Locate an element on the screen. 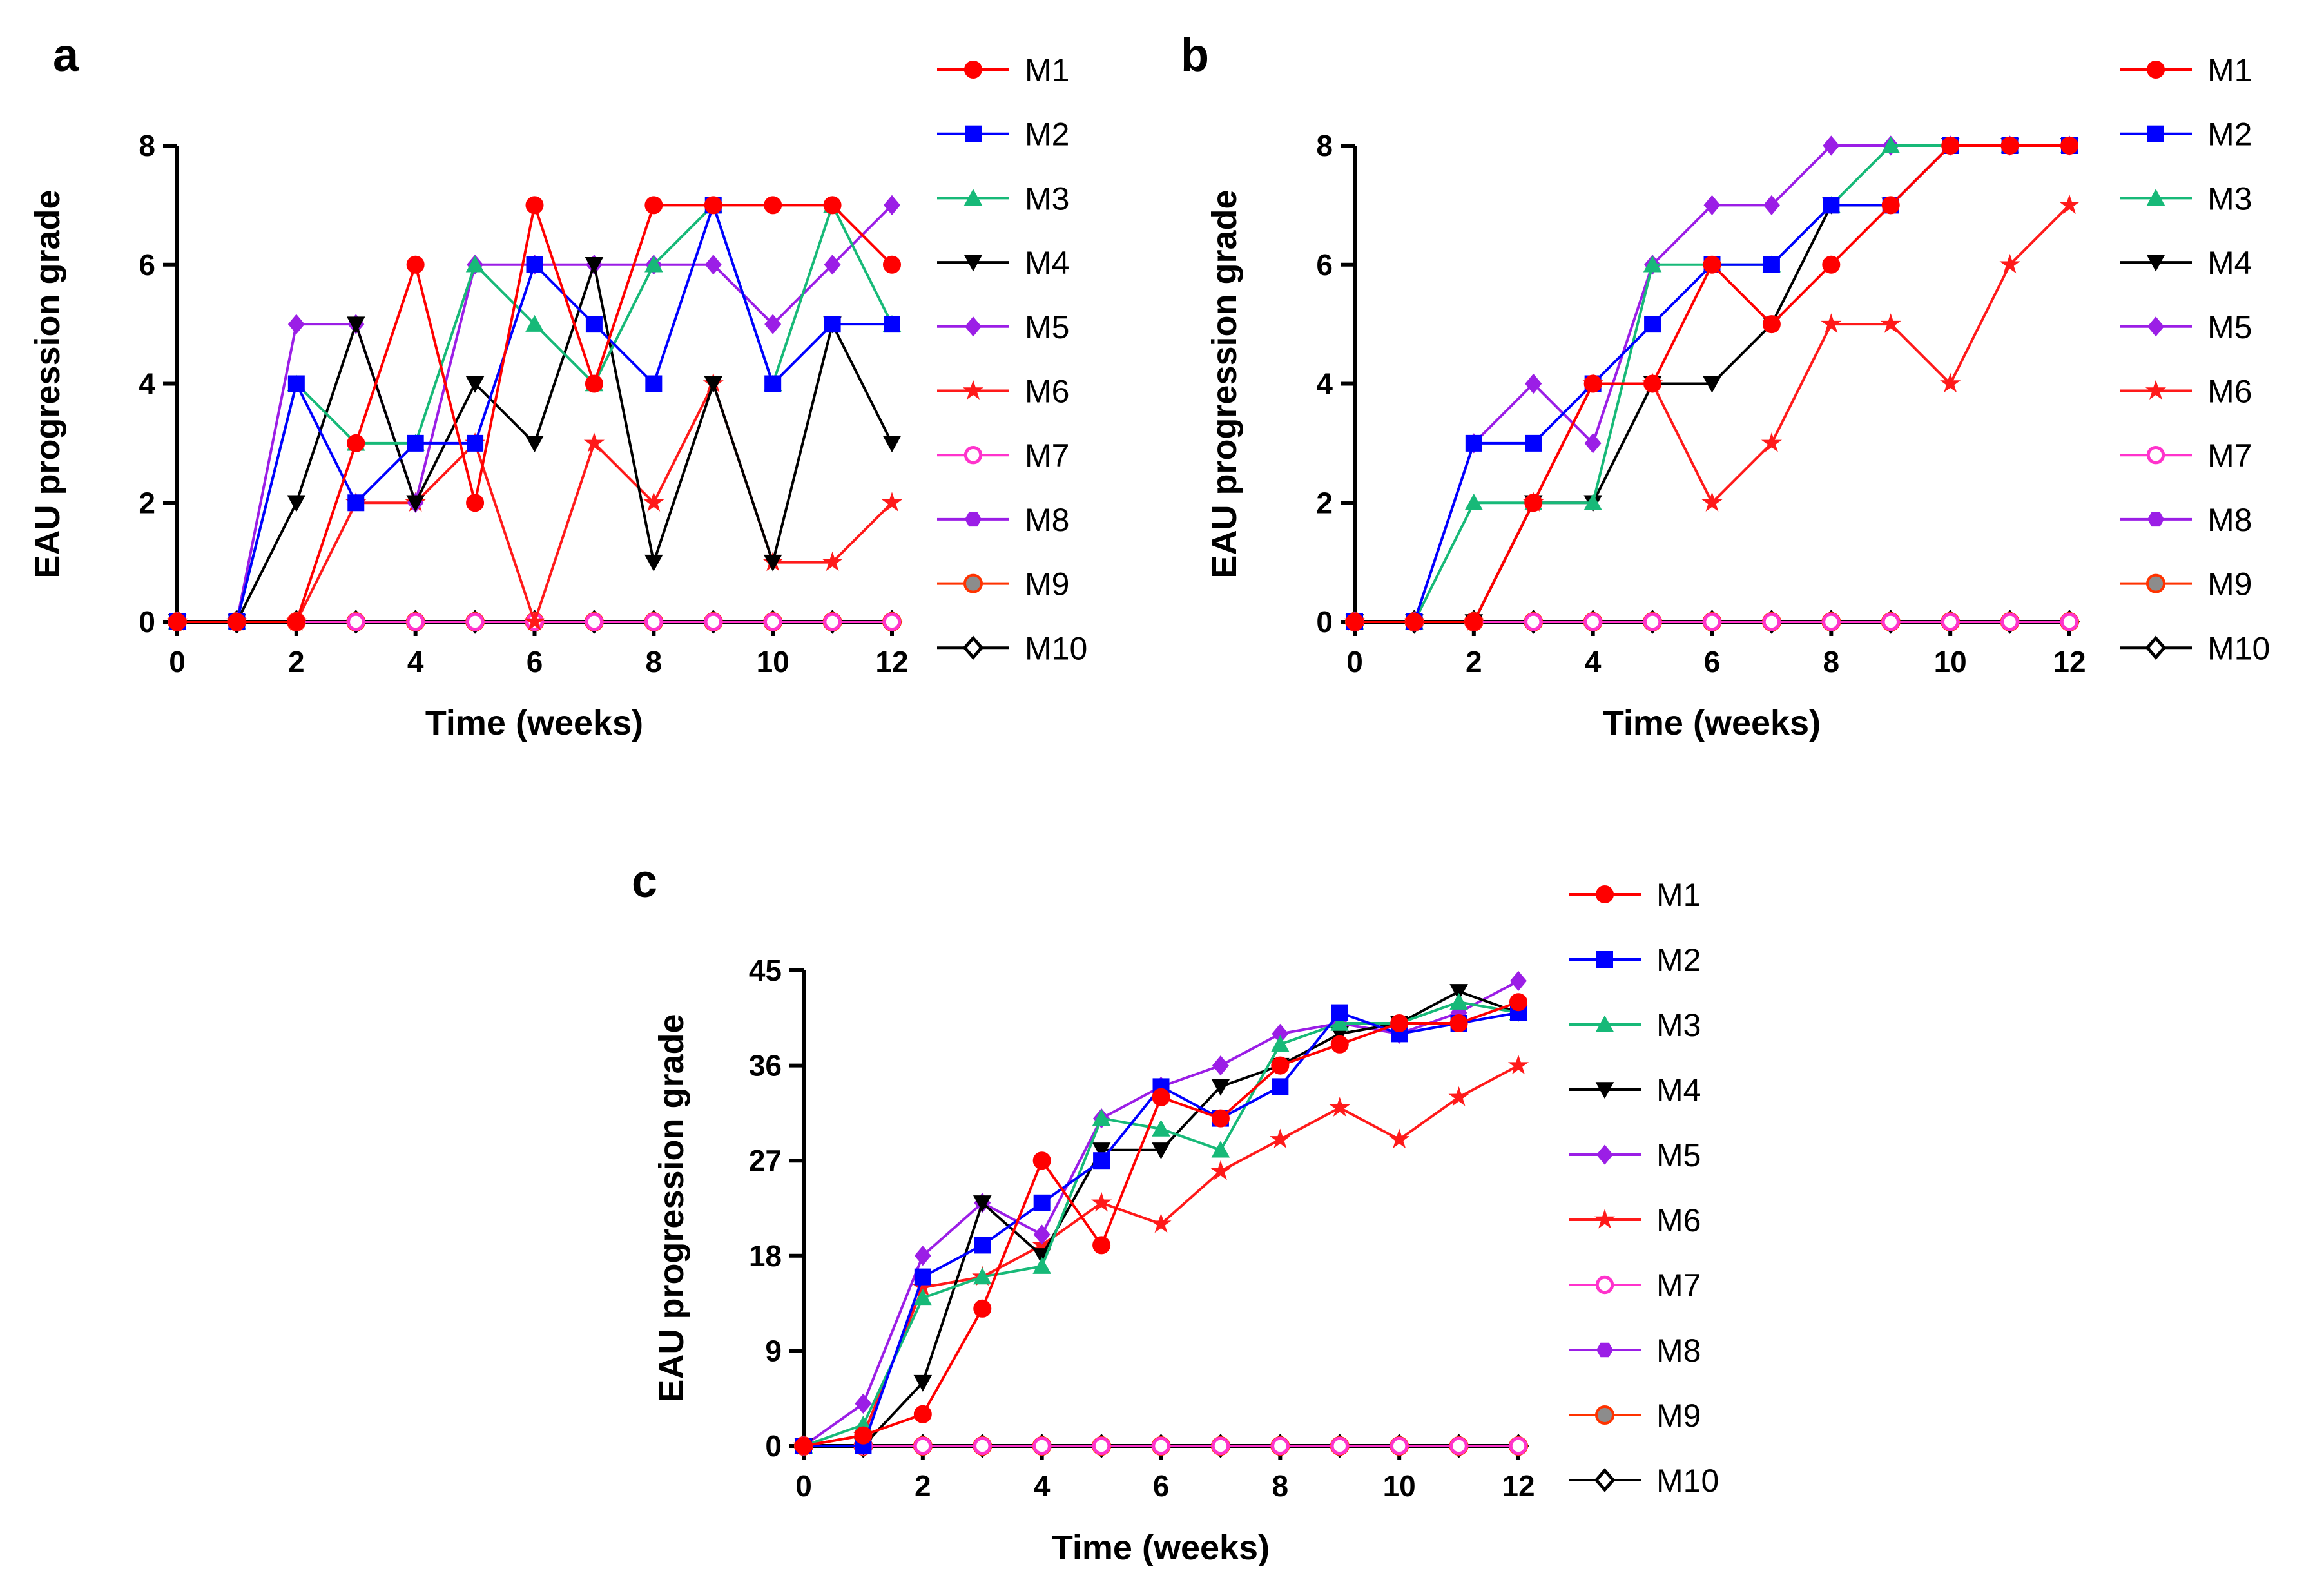 Image resolution: width=2324 pixels, height=1589 pixels. series-M1 is located at coordinates (1712, 384).